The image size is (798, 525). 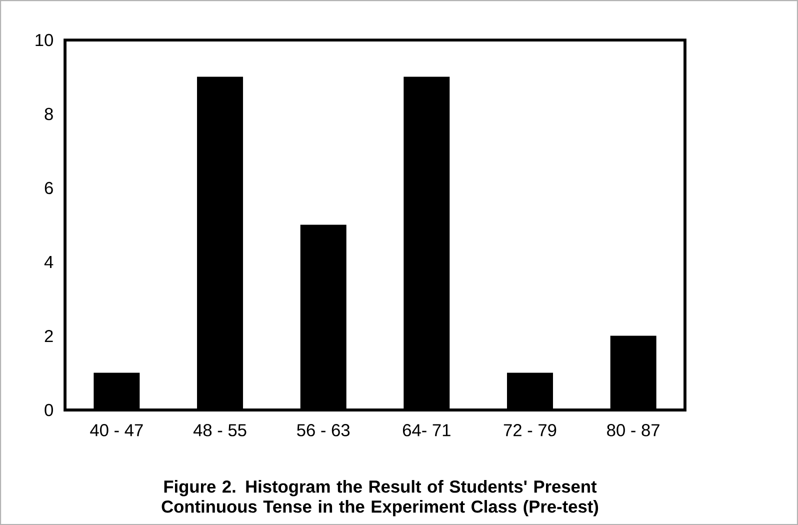 What do you see at coordinates (48, 188) in the screenshot?
I see `y-tick-label: 6` at bounding box center [48, 188].